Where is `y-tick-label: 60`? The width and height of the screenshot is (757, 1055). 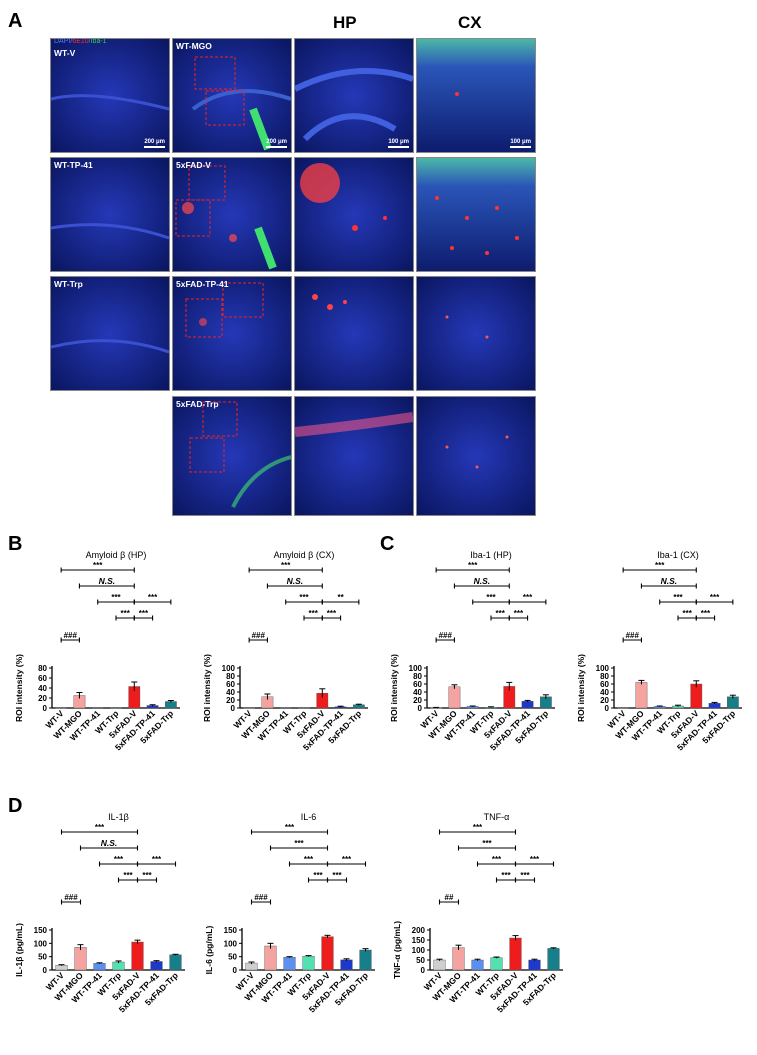
y-tick-label: 60 is located at coordinates (42, 678).